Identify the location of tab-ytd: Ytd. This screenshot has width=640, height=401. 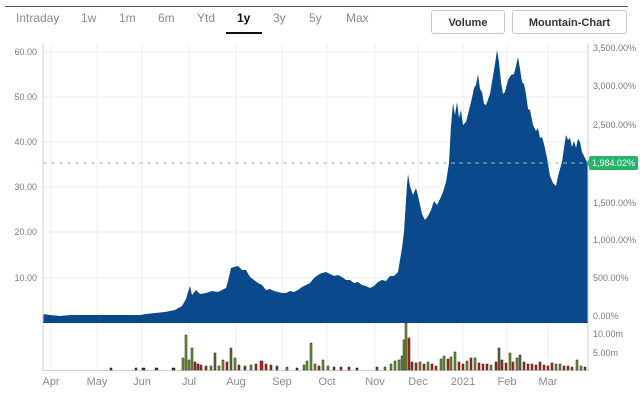
(206, 18).